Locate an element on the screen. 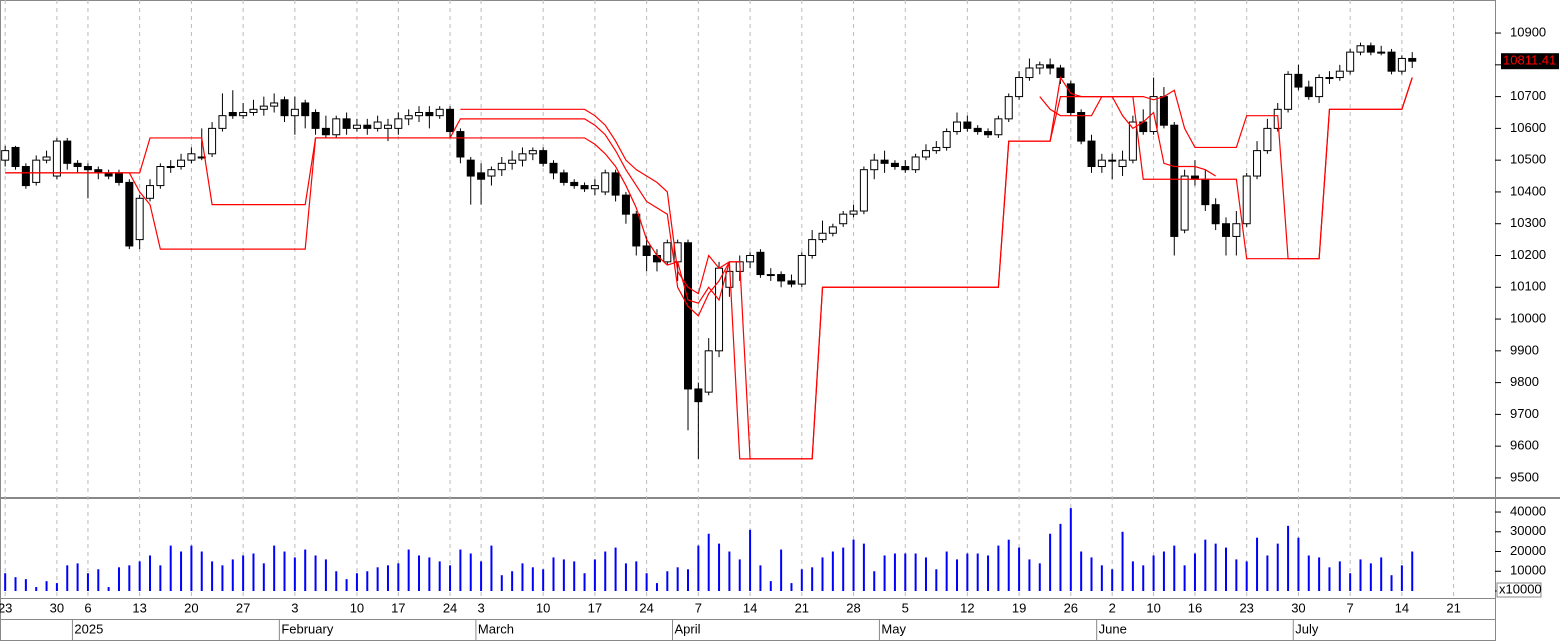  month-label: May is located at coordinates (893, 628).